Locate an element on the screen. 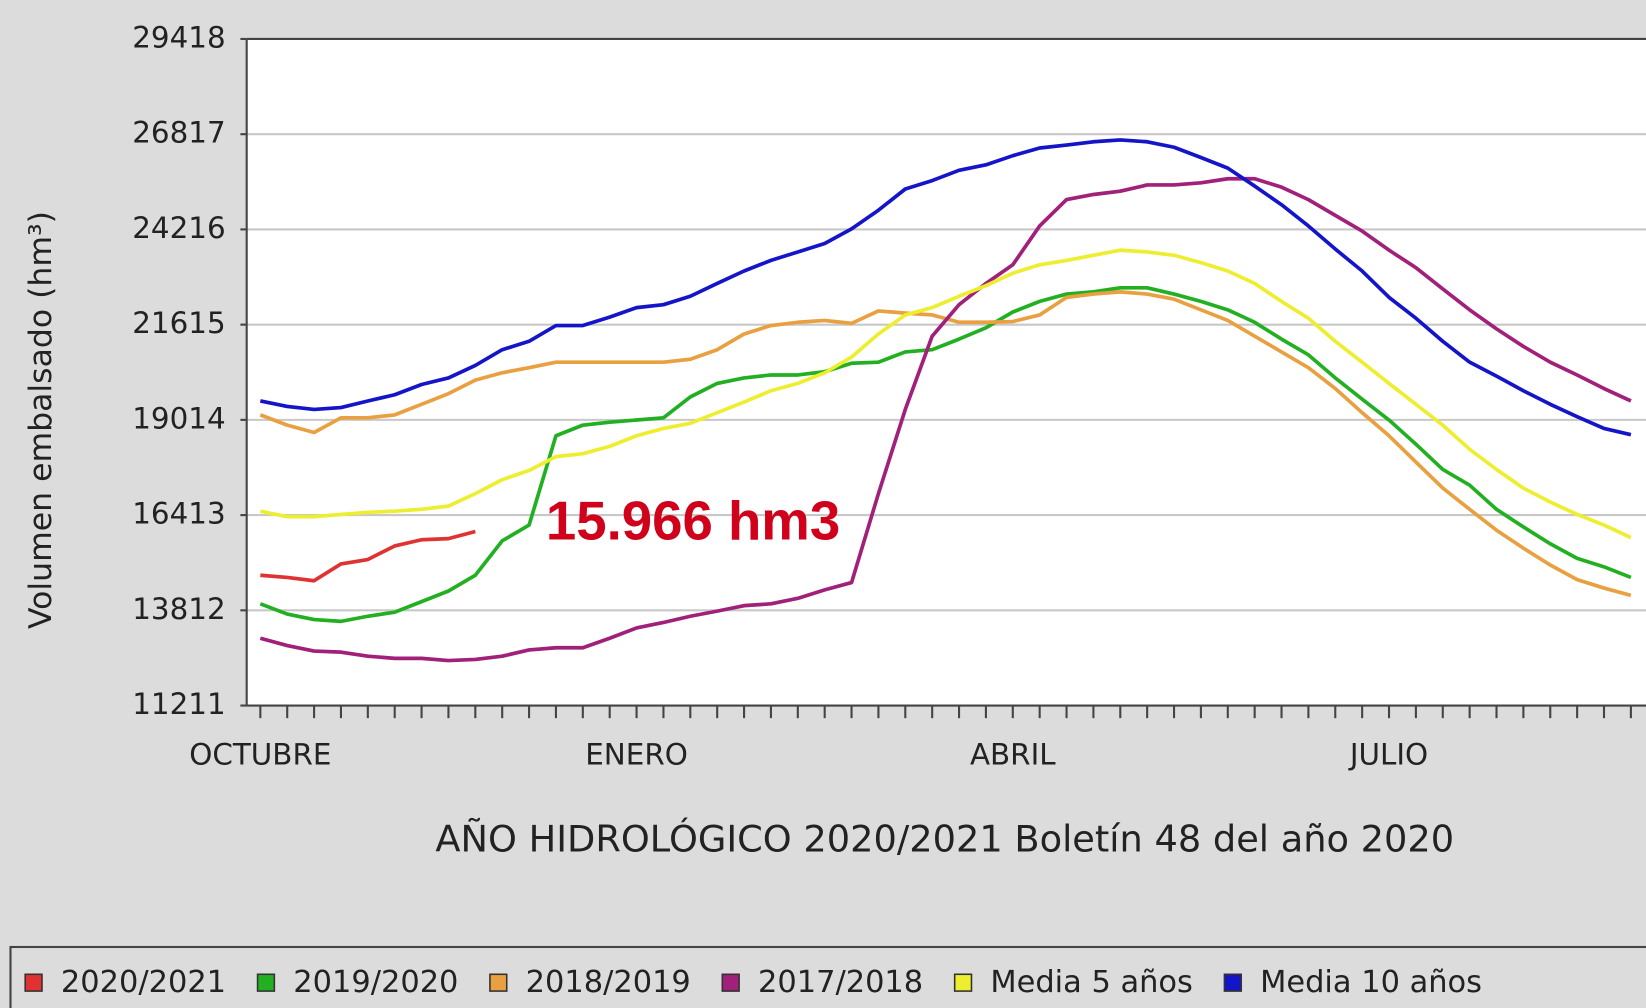 This screenshot has height=1008, width=1646. y-tick-label: 19014 is located at coordinates (178, 418).